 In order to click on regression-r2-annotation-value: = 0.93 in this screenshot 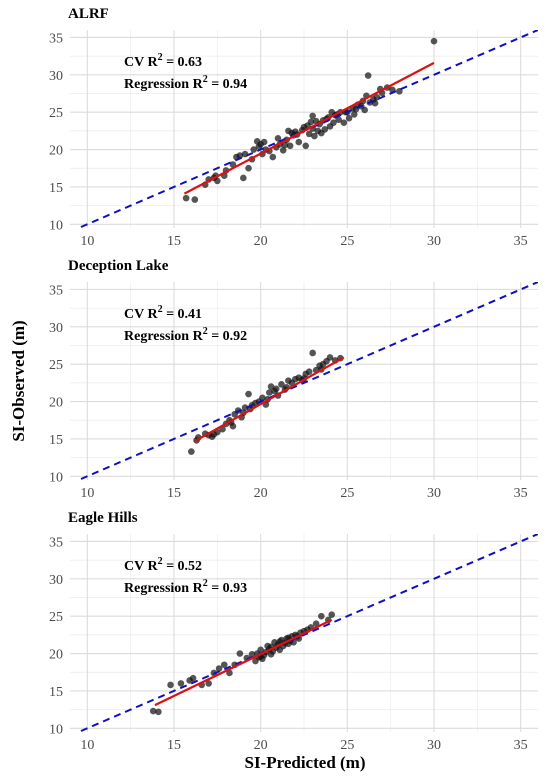, I will do `click(227, 588)`.